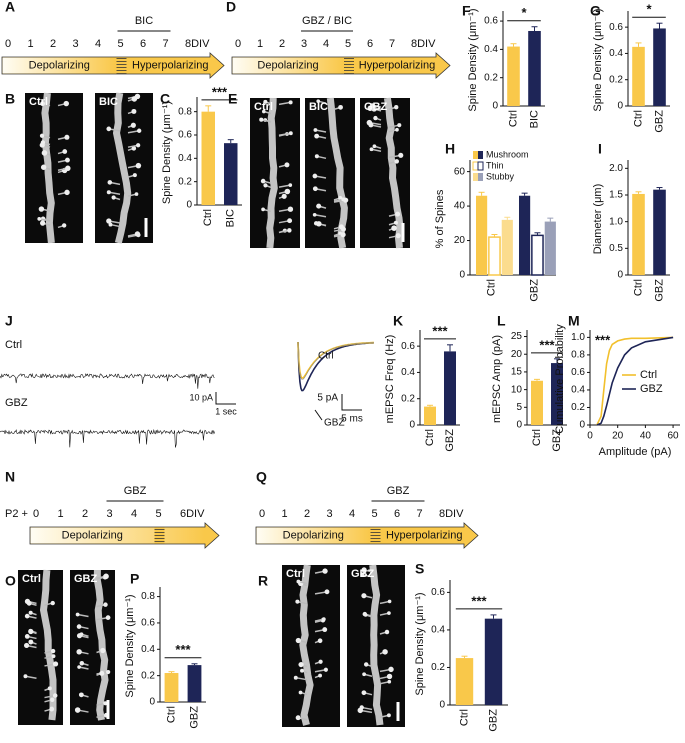  I want to click on x-tick-label: 40, so click(646, 436).